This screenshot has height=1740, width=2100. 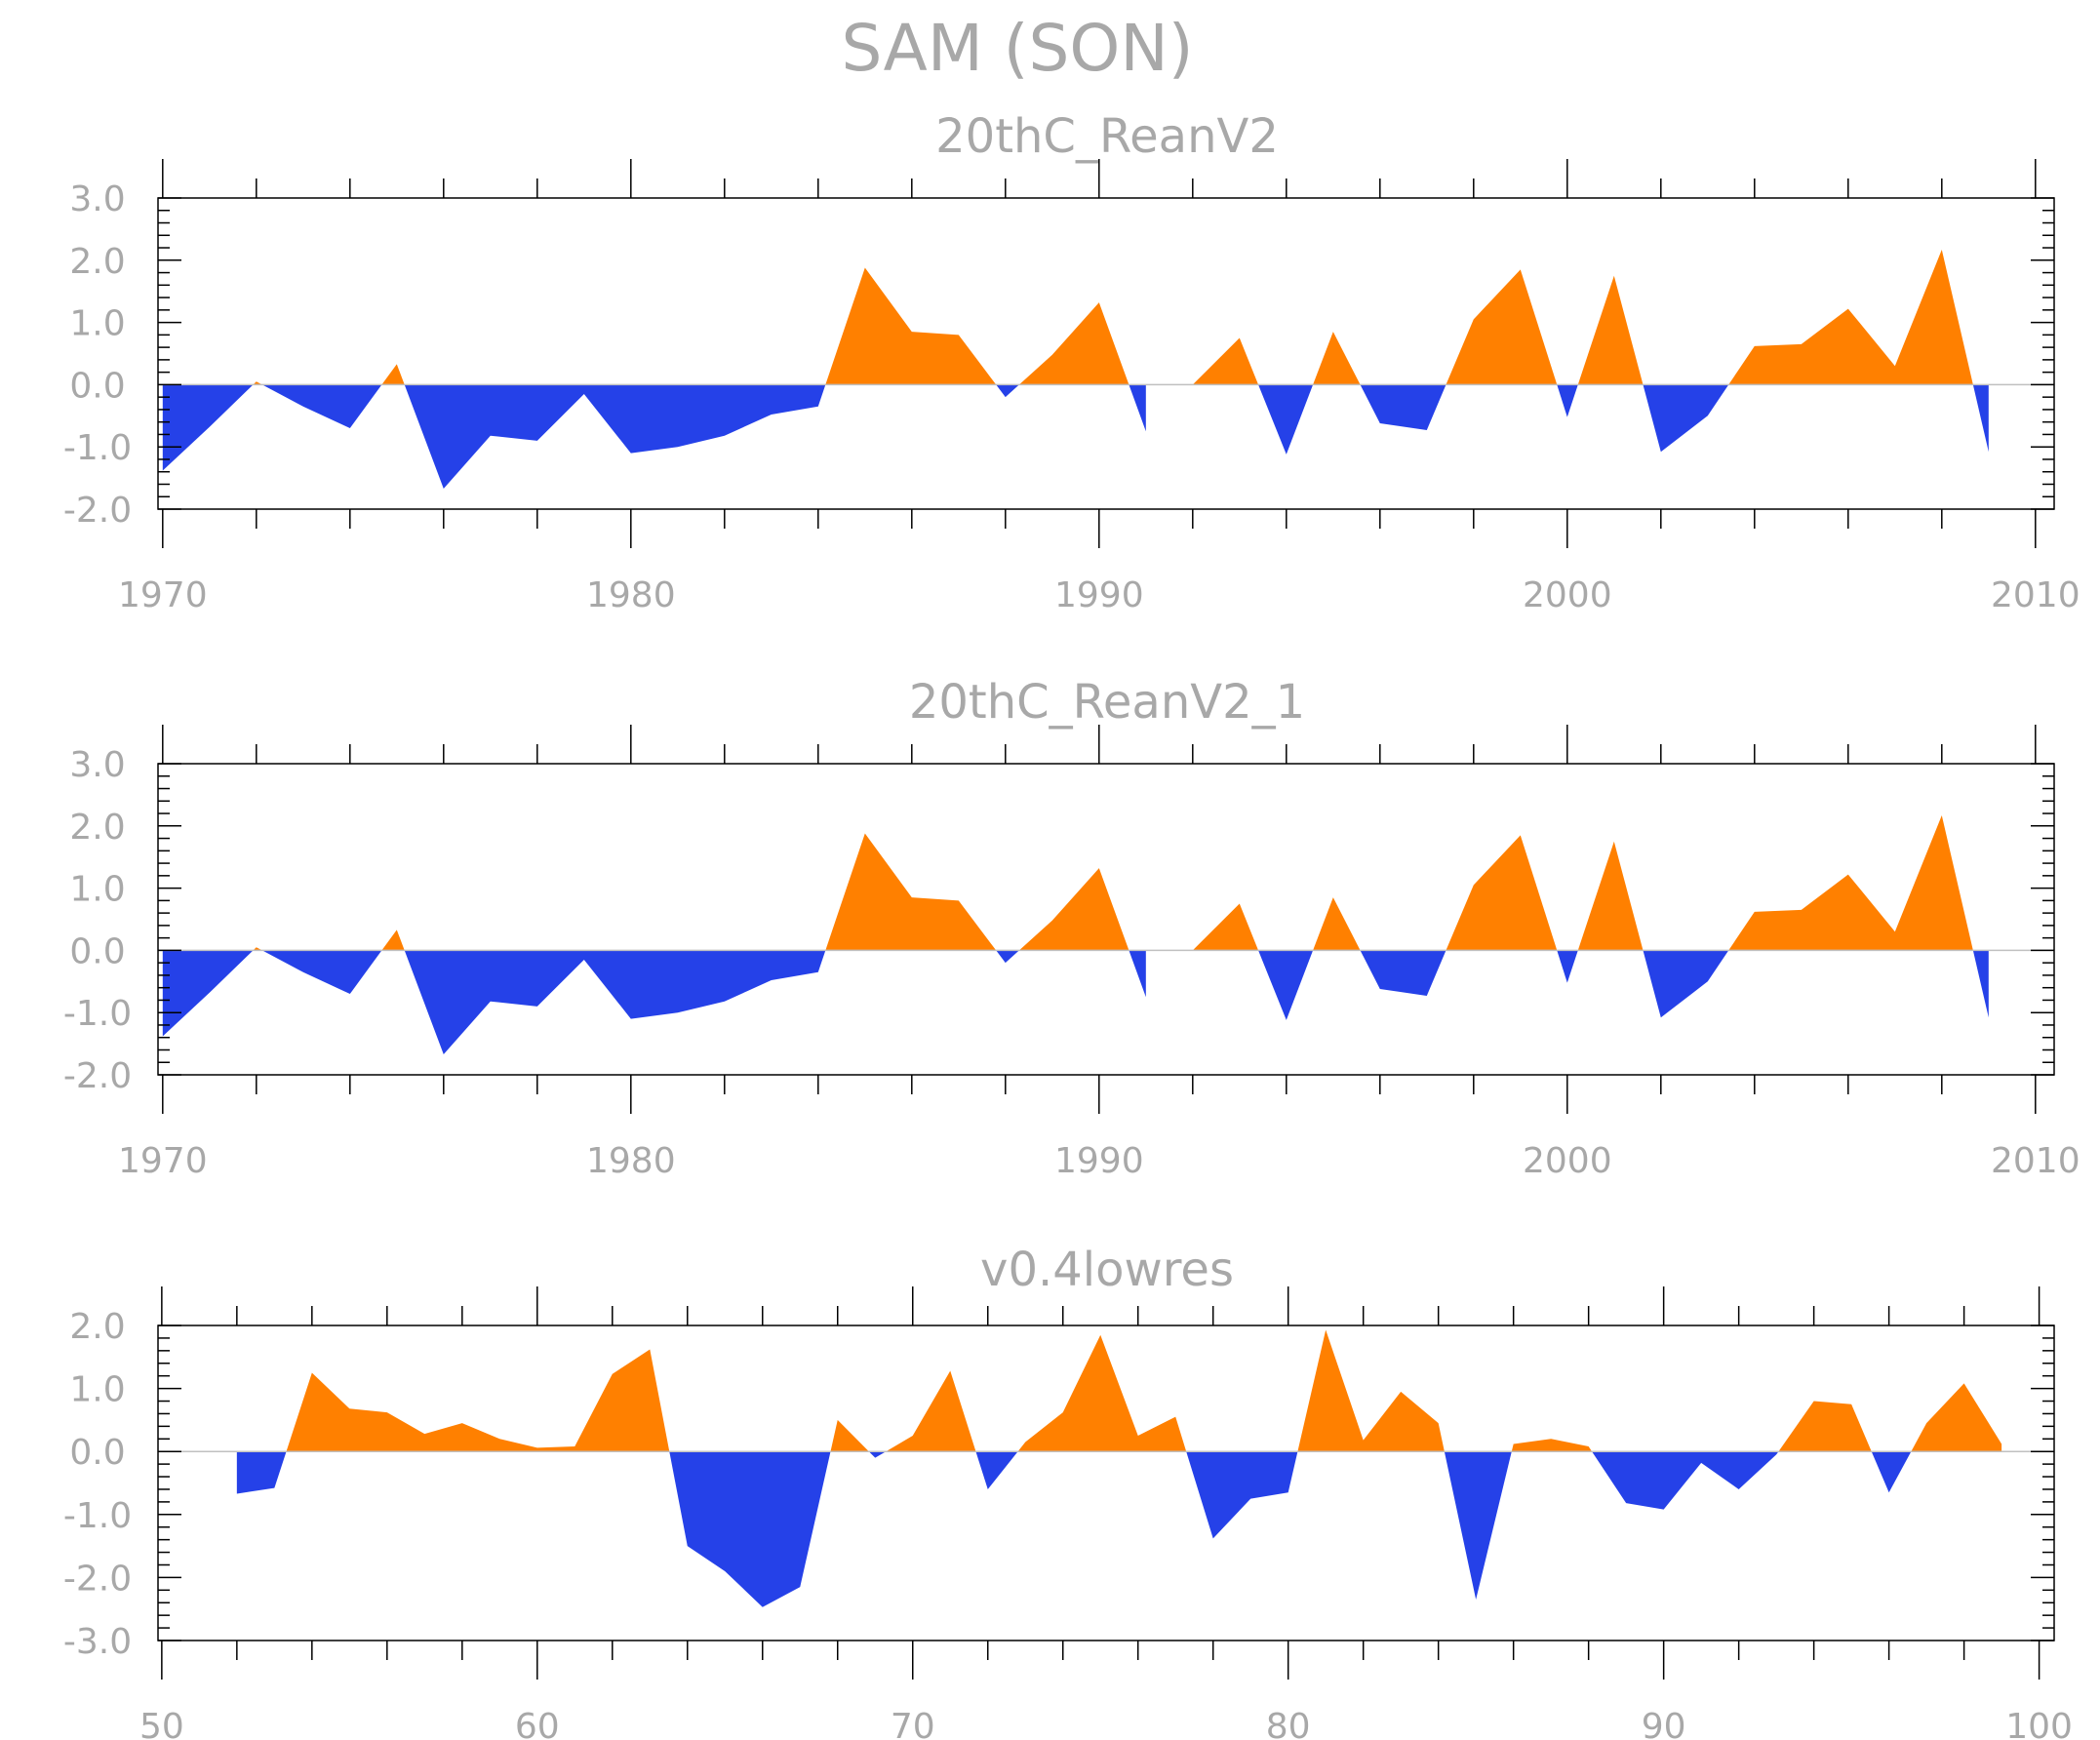 I want to click on panel-3-title: v0.4lowres, so click(x=1107, y=1270).